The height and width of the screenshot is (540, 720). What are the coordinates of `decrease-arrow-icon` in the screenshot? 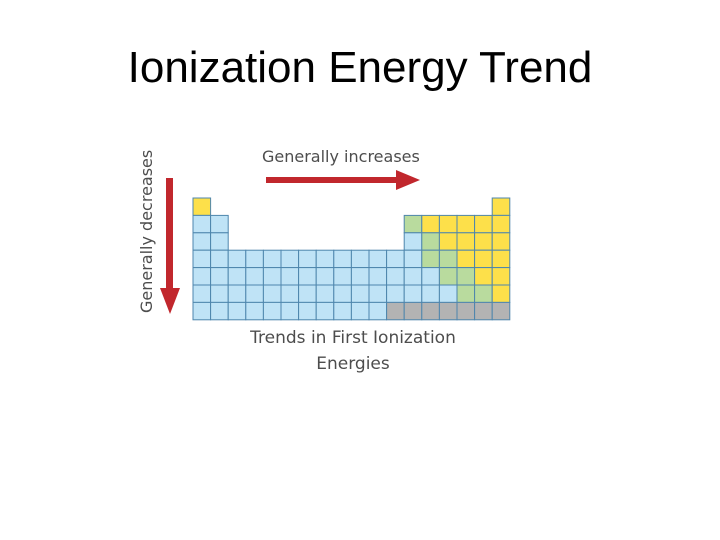 It's located at (170, 246).